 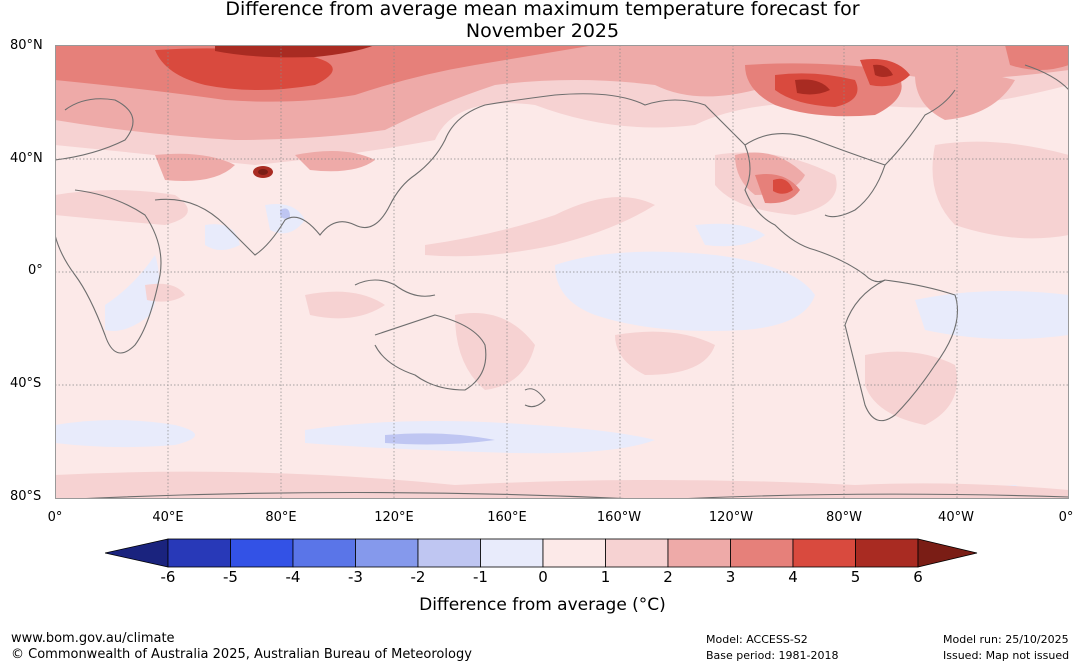 What do you see at coordinates (394, 517) in the screenshot?
I see `lon-label-120e: 120°E` at bounding box center [394, 517].